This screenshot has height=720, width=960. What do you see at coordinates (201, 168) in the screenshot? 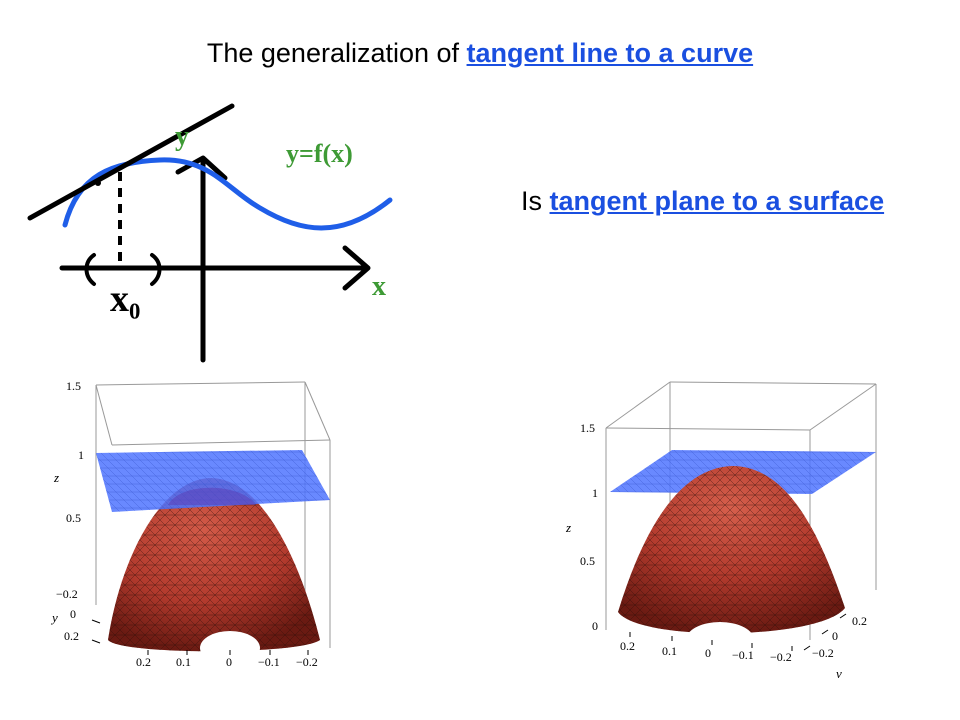
I see `y-axis-arrow` at bounding box center [201, 168].